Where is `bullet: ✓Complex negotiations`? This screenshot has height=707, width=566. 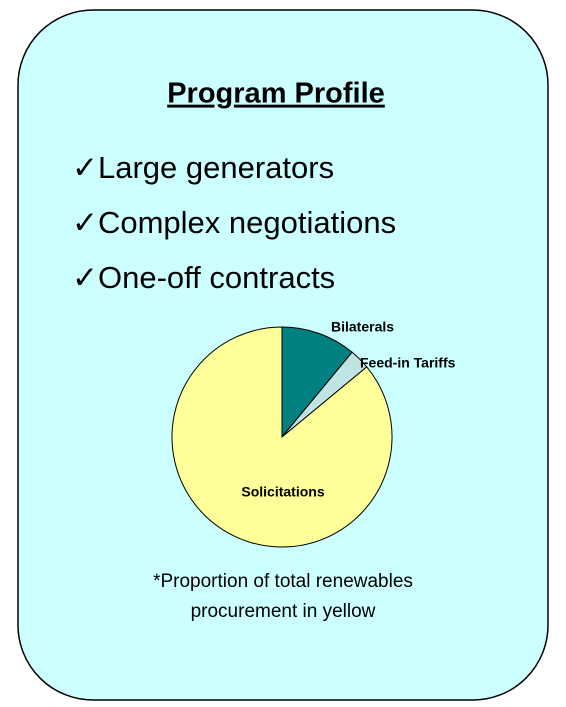
bullet: ✓Complex negotiations is located at coordinates (234, 222).